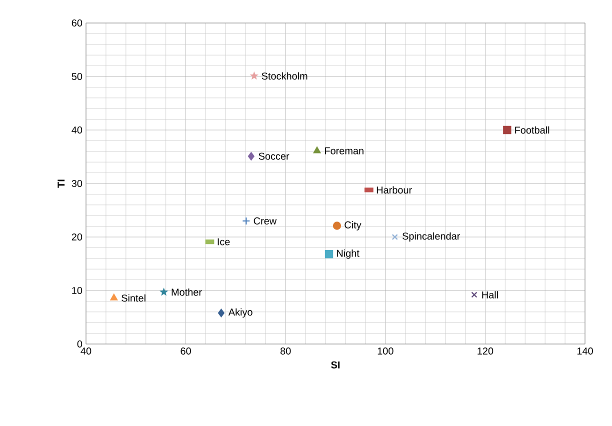  Describe the element at coordinates (348, 254) in the screenshot. I see `series-label: Night` at that location.